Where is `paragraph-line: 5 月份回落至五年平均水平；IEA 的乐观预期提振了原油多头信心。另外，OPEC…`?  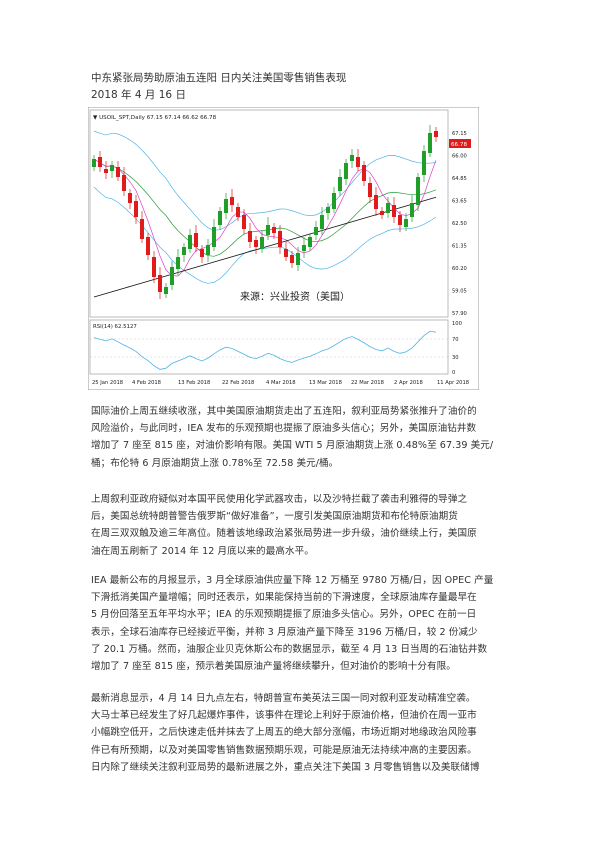 paragraph-line: 5 月份回落至五年平均水平；IEA 的乐观预期提振了原油多头信心。另外，OPEC… is located at coordinates (284, 615).